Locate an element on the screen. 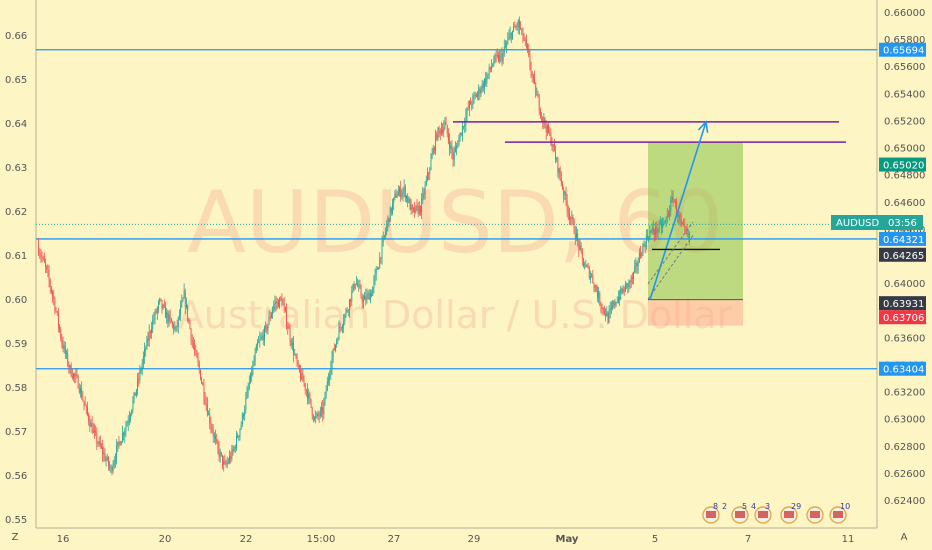  time-axis-tick: 15:00 is located at coordinates (321, 539).